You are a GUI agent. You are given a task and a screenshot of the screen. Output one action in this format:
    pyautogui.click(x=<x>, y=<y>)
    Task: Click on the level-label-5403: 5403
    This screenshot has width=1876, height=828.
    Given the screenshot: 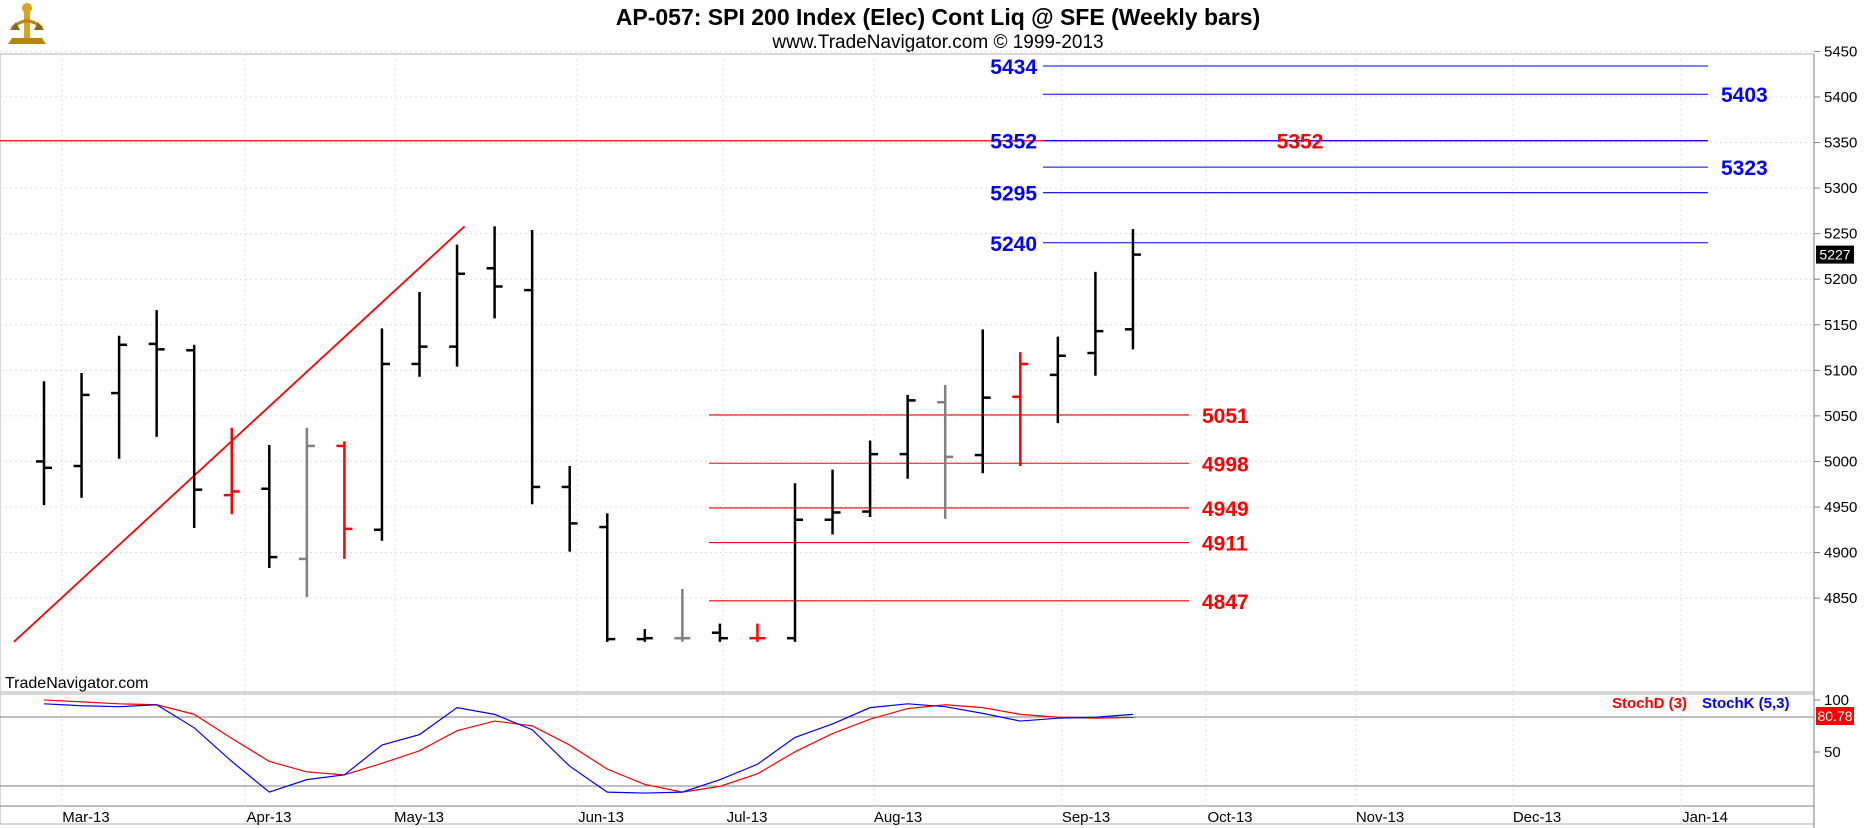 What is the action you would take?
    pyautogui.click(x=1744, y=95)
    